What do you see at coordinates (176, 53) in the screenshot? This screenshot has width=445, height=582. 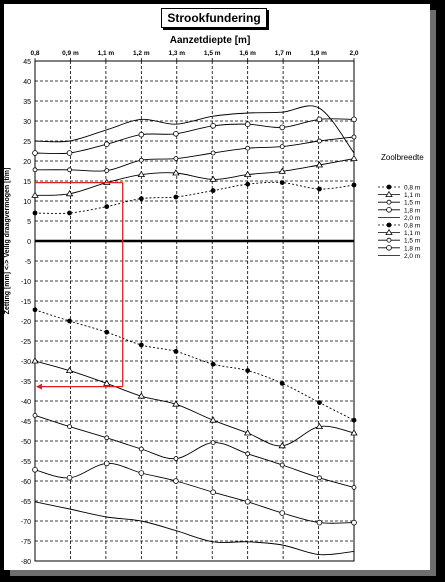 I see `x-tick-label: 1,3 m` at bounding box center [176, 53].